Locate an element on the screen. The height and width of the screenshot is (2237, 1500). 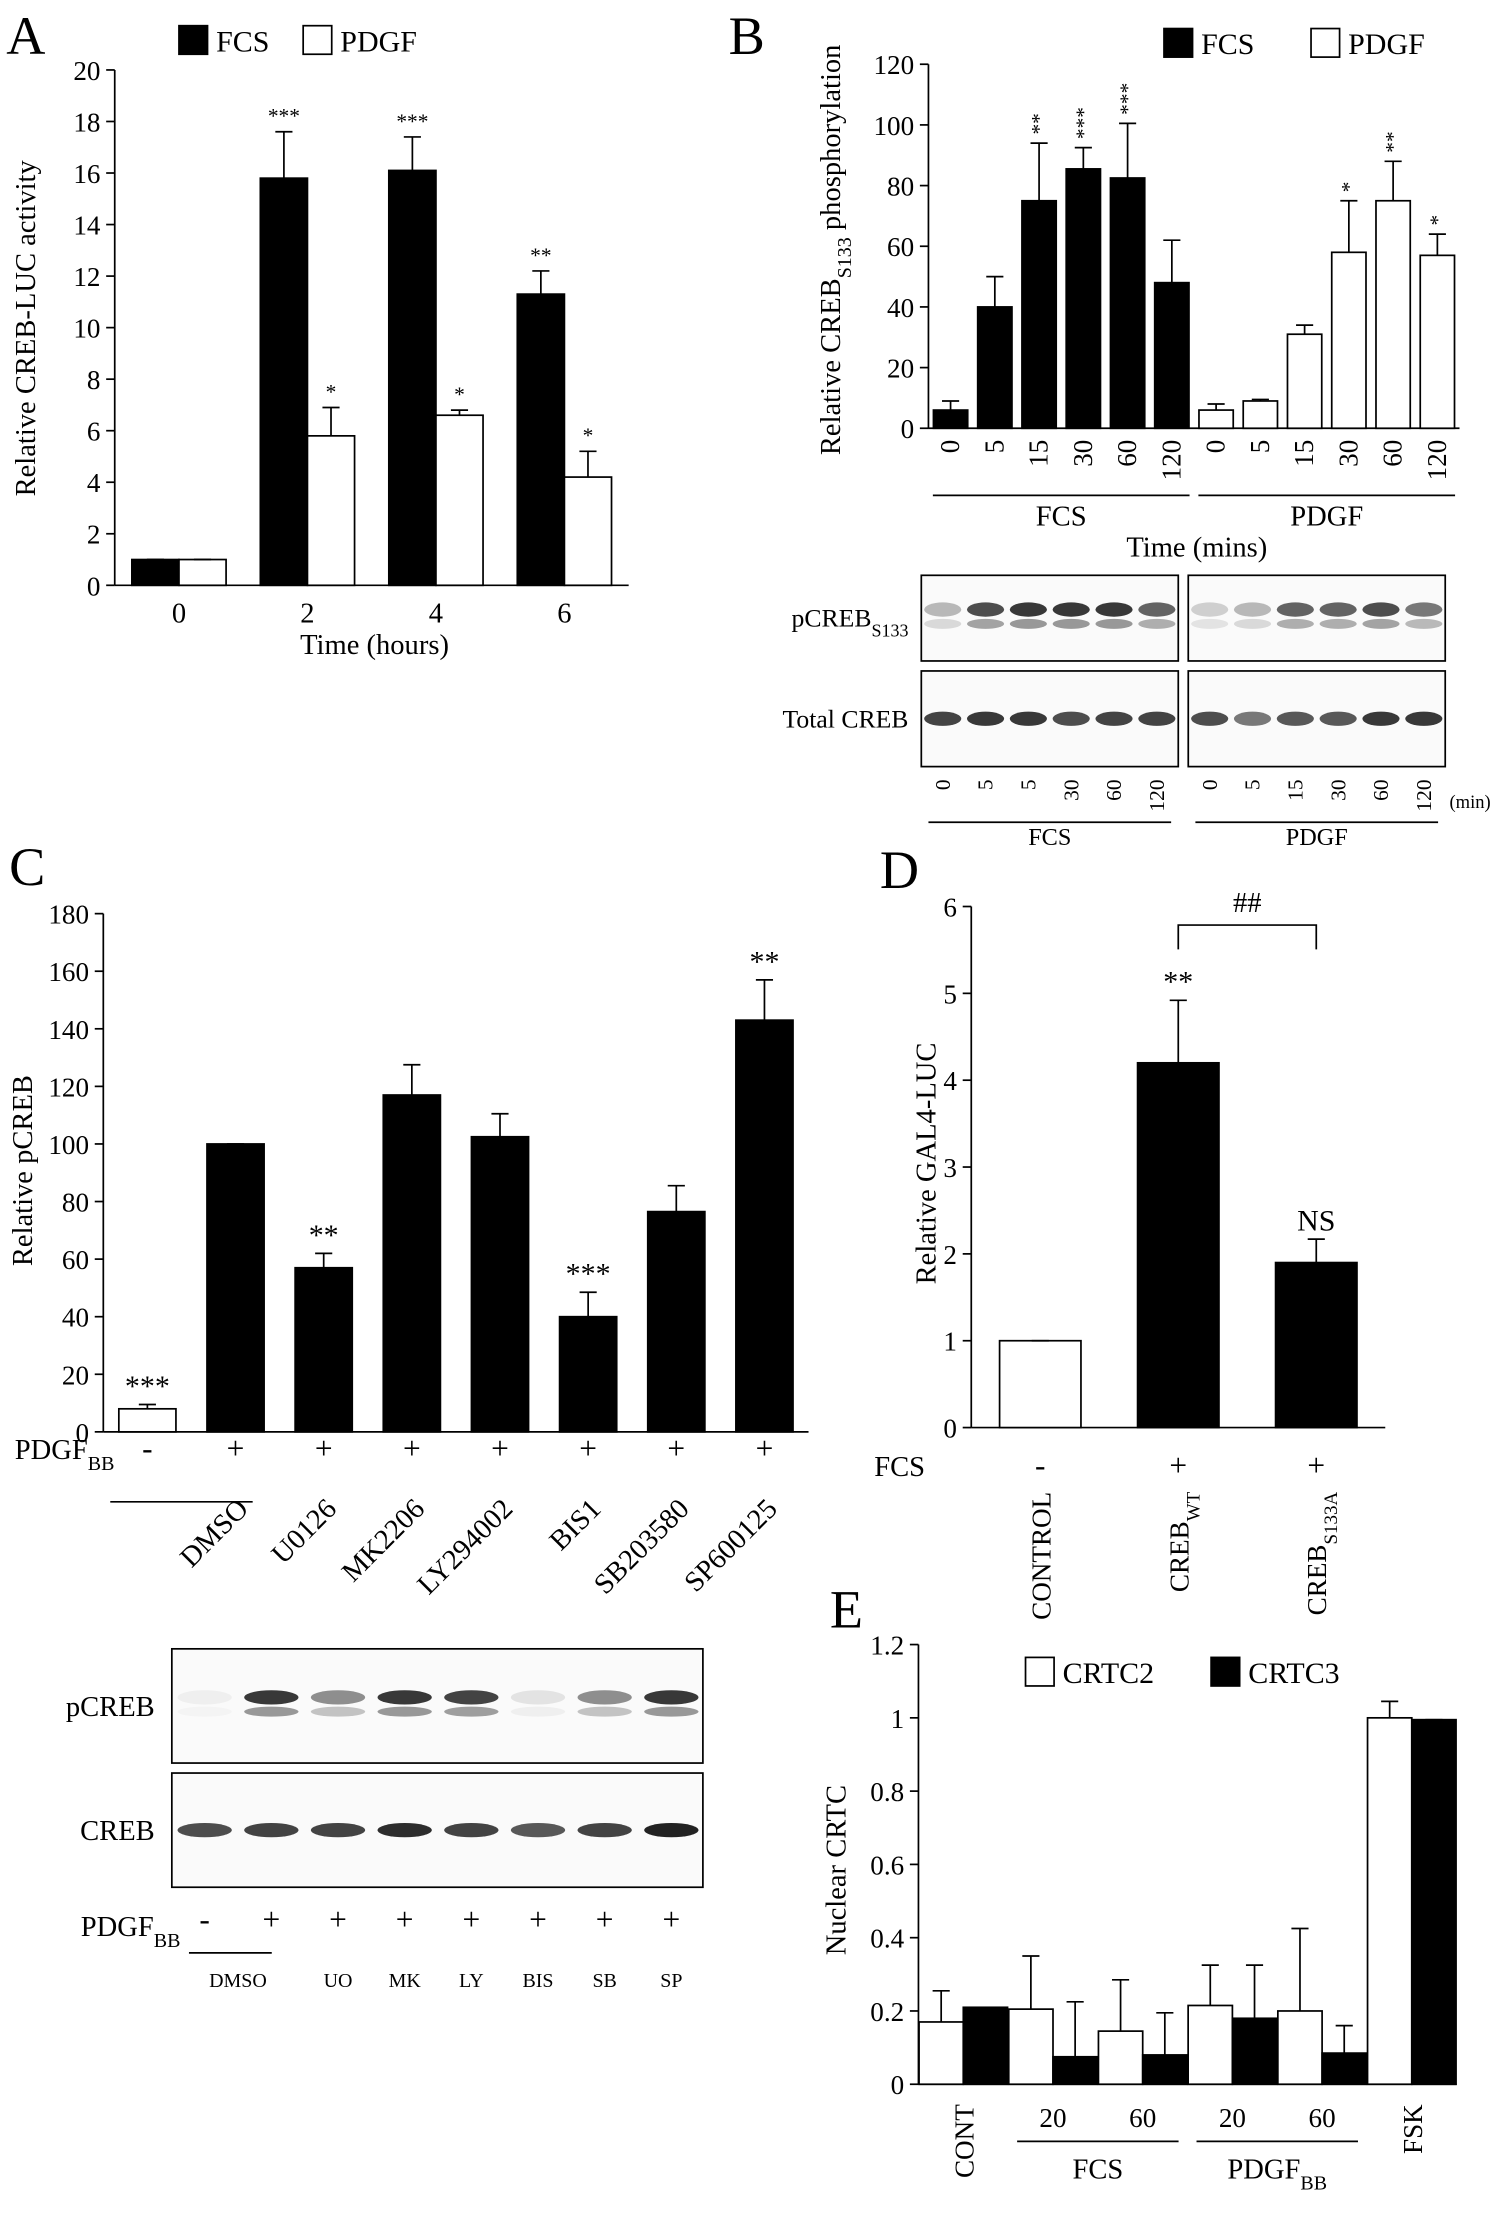
x-tick-label: CREBWT is located at coordinates (1184, 1541).